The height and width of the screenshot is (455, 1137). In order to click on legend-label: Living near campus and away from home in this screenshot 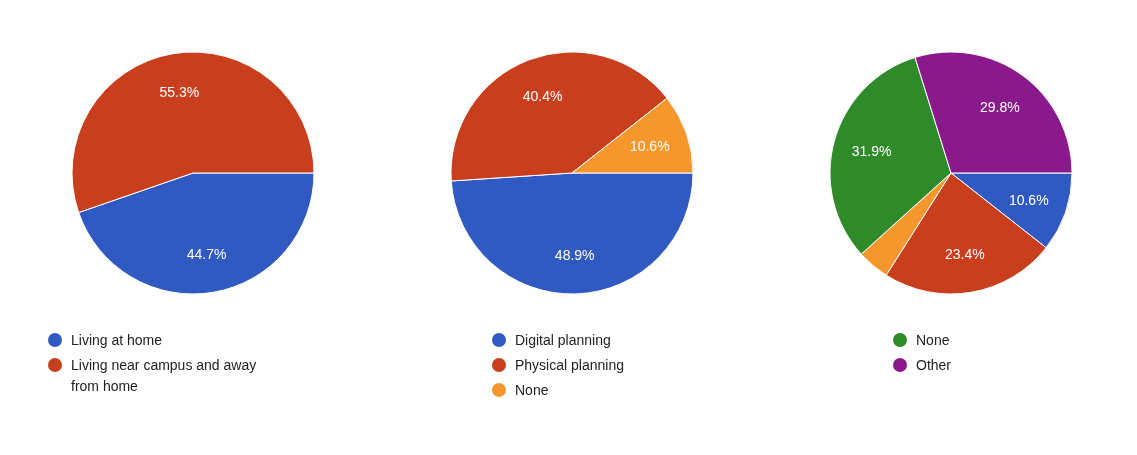, I will do `click(164, 376)`.